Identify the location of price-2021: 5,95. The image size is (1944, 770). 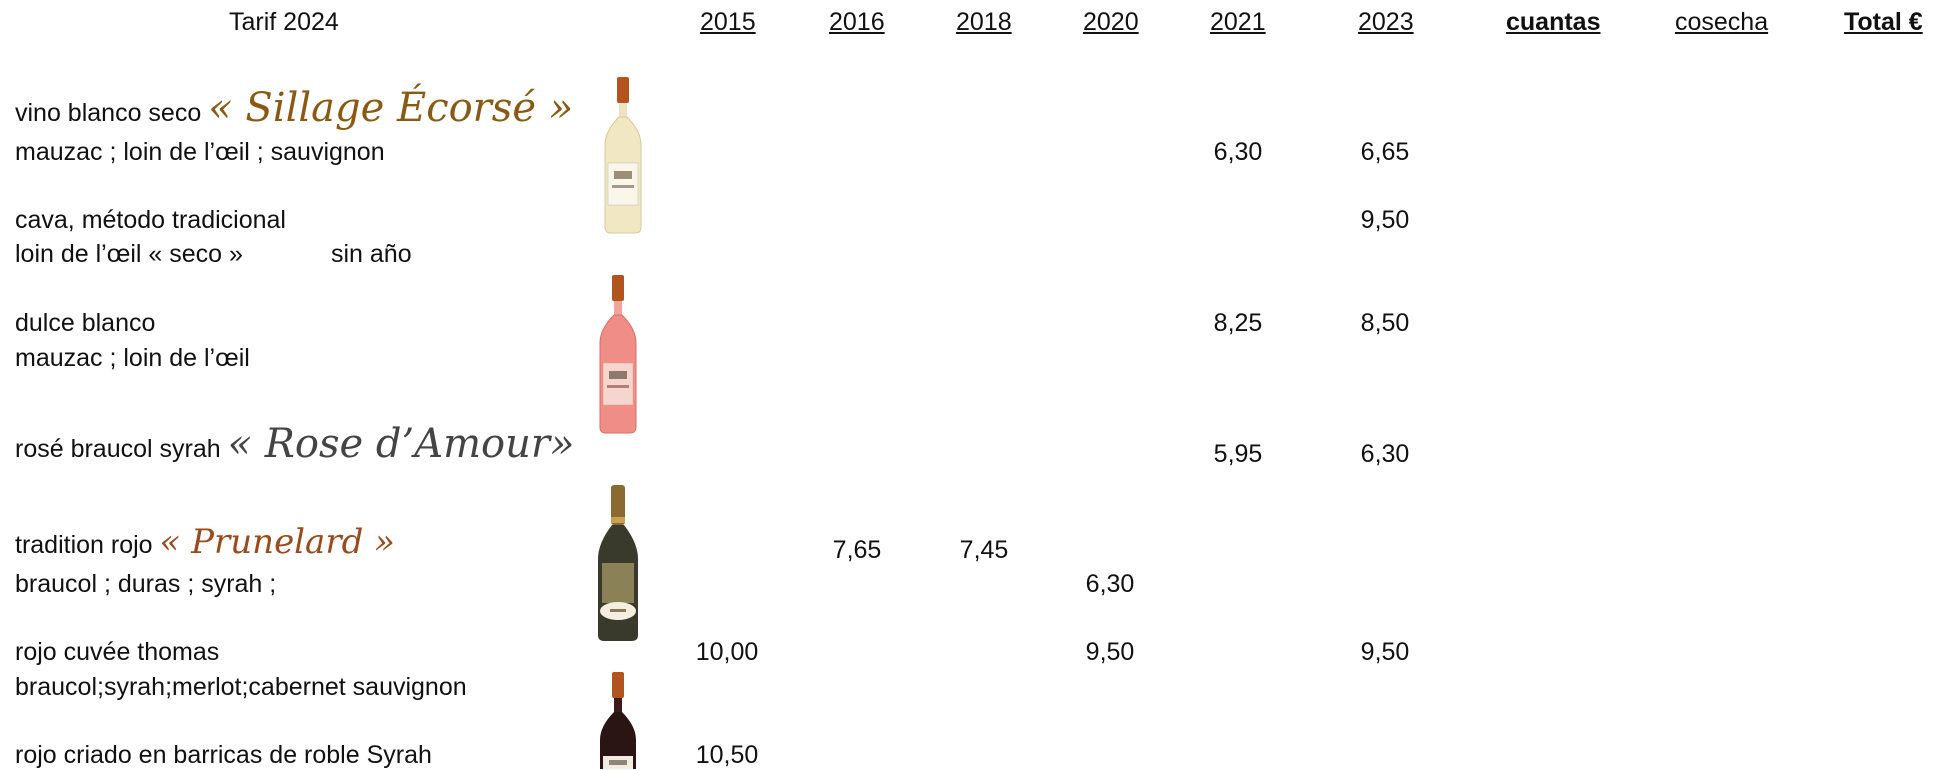
(1238, 454).